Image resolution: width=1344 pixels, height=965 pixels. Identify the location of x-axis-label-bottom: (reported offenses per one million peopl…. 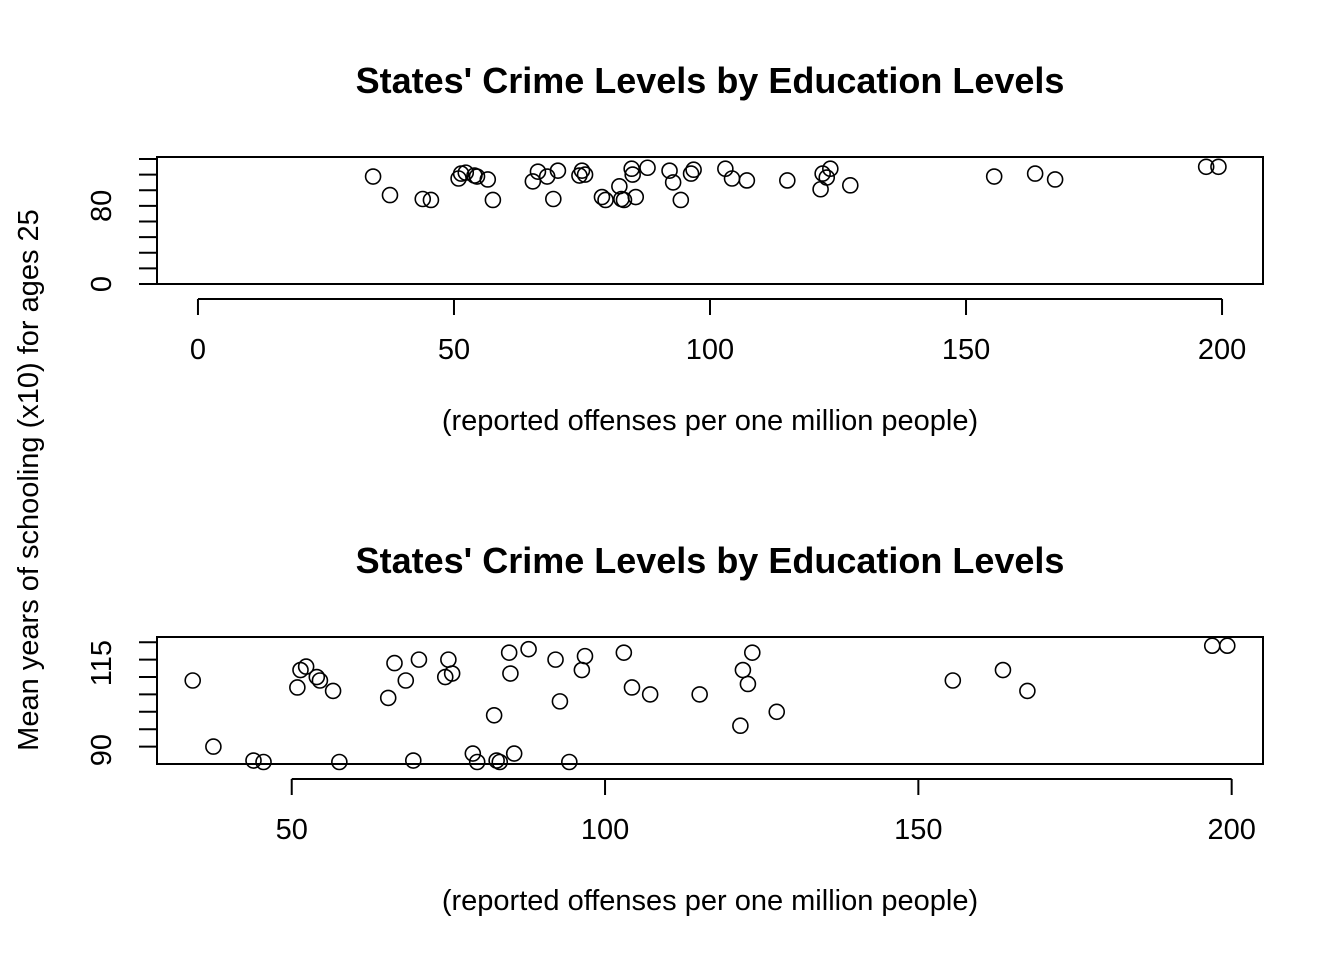
(710, 901).